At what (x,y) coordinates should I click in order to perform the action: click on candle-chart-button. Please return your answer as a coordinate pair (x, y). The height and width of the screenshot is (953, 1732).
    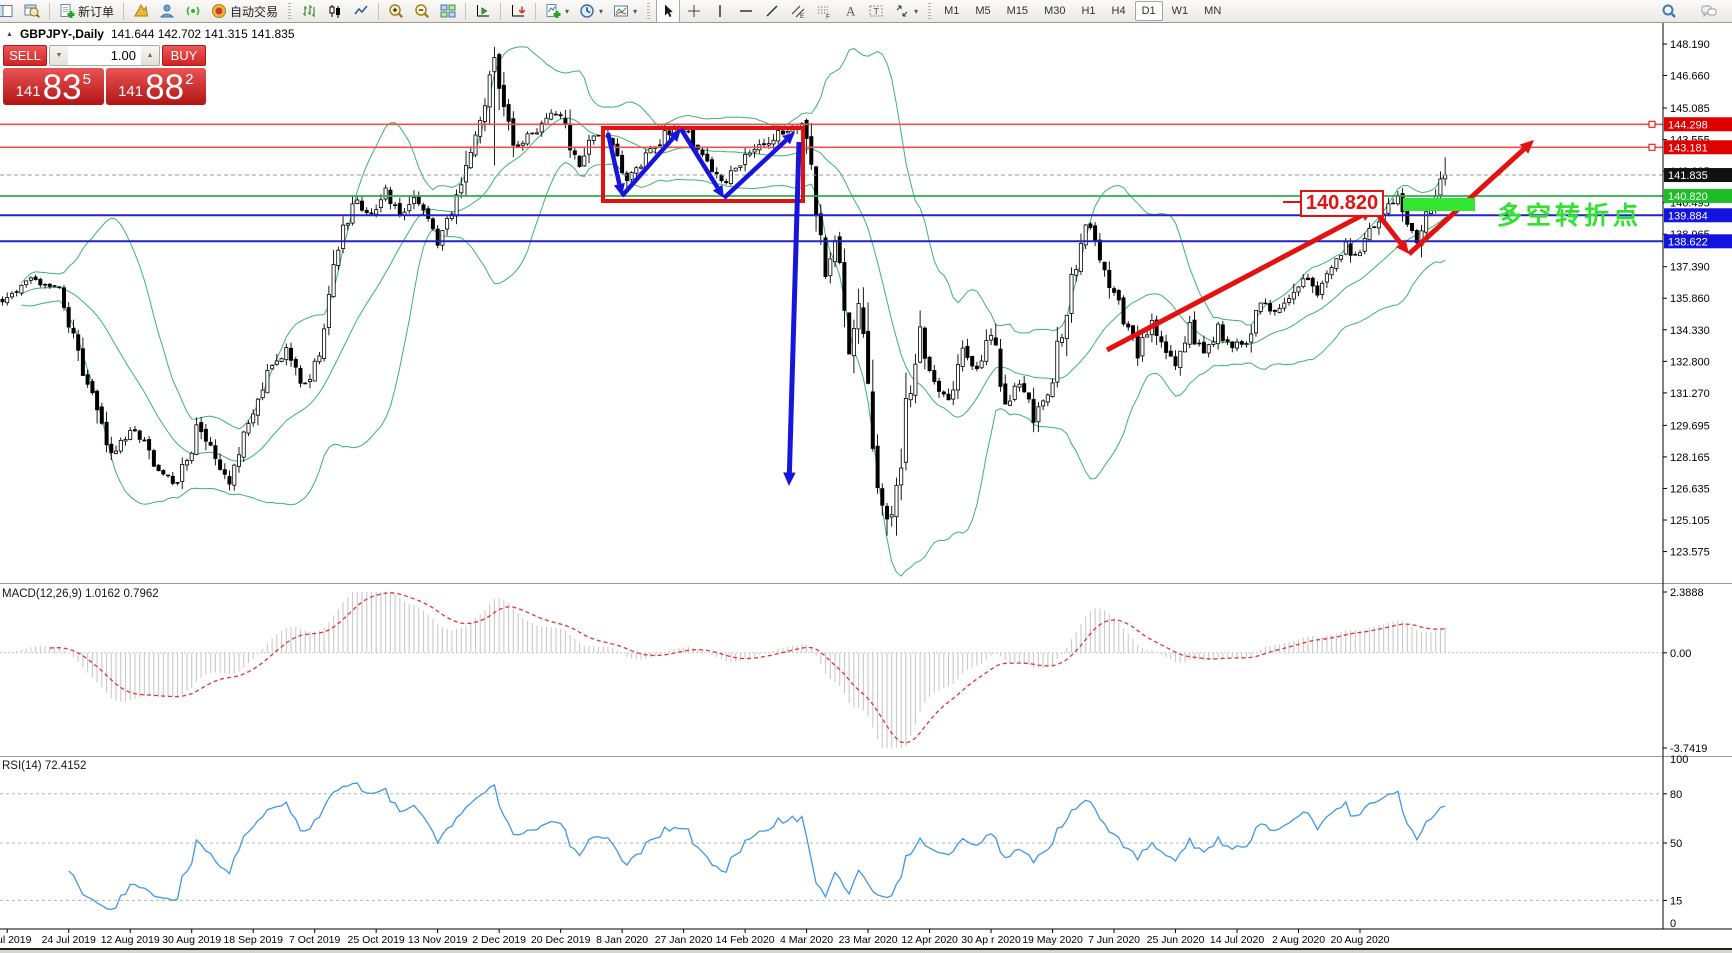
    Looking at the image, I should click on (335, 11).